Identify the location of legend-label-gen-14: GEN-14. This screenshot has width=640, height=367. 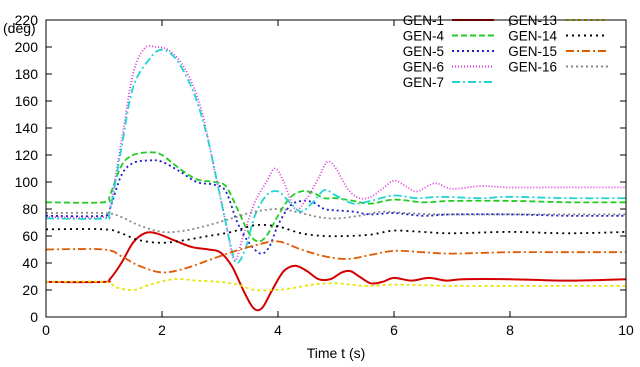
(532, 36).